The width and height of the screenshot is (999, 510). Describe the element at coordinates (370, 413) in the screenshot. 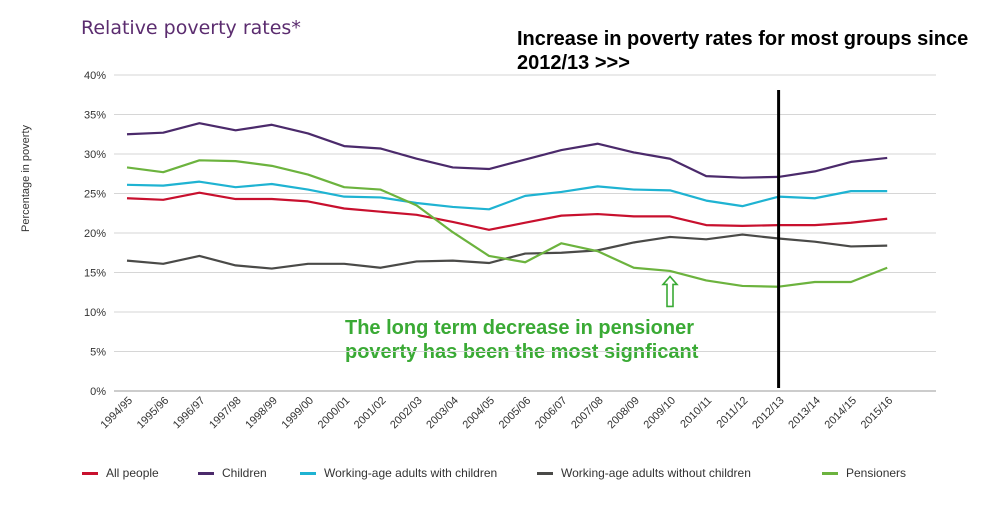

I see `x-tick-label: 2001/02` at that location.